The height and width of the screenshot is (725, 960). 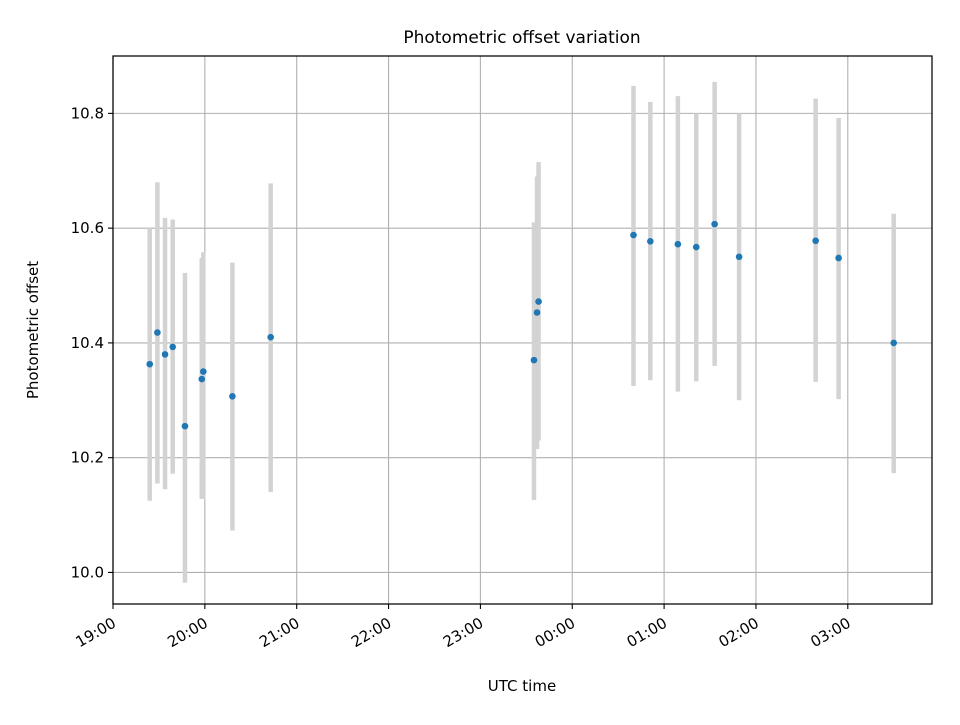 What do you see at coordinates (87, 572) in the screenshot?
I see `y-tick-label: 10.0` at bounding box center [87, 572].